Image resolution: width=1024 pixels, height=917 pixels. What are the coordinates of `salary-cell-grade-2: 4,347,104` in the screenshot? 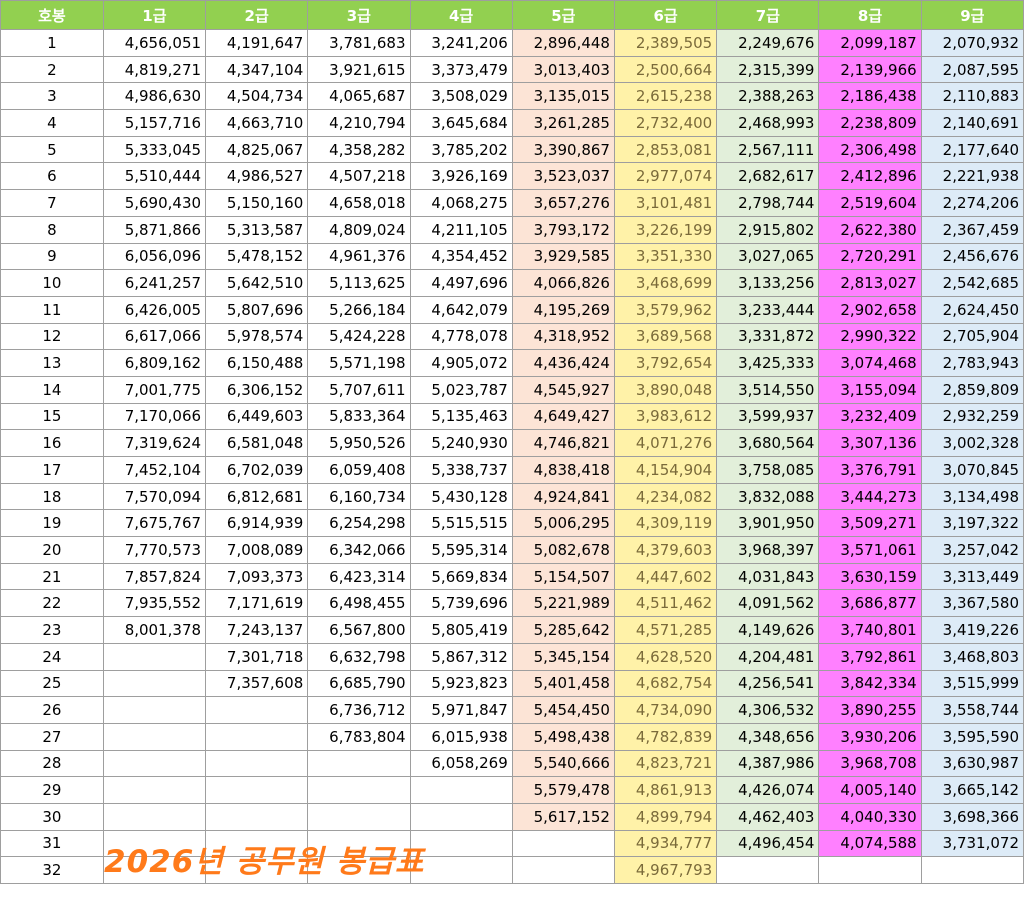 It's located at (257, 69).